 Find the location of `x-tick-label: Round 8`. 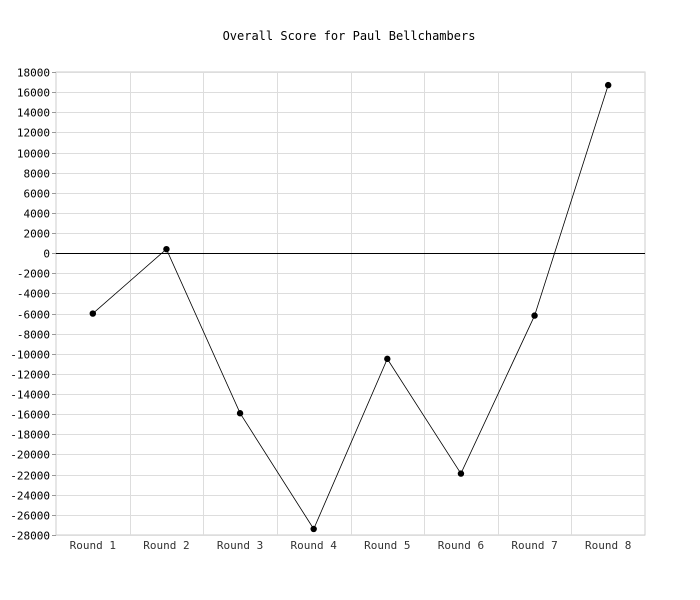

x-tick-label: Round 8 is located at coordinates (608, 545).